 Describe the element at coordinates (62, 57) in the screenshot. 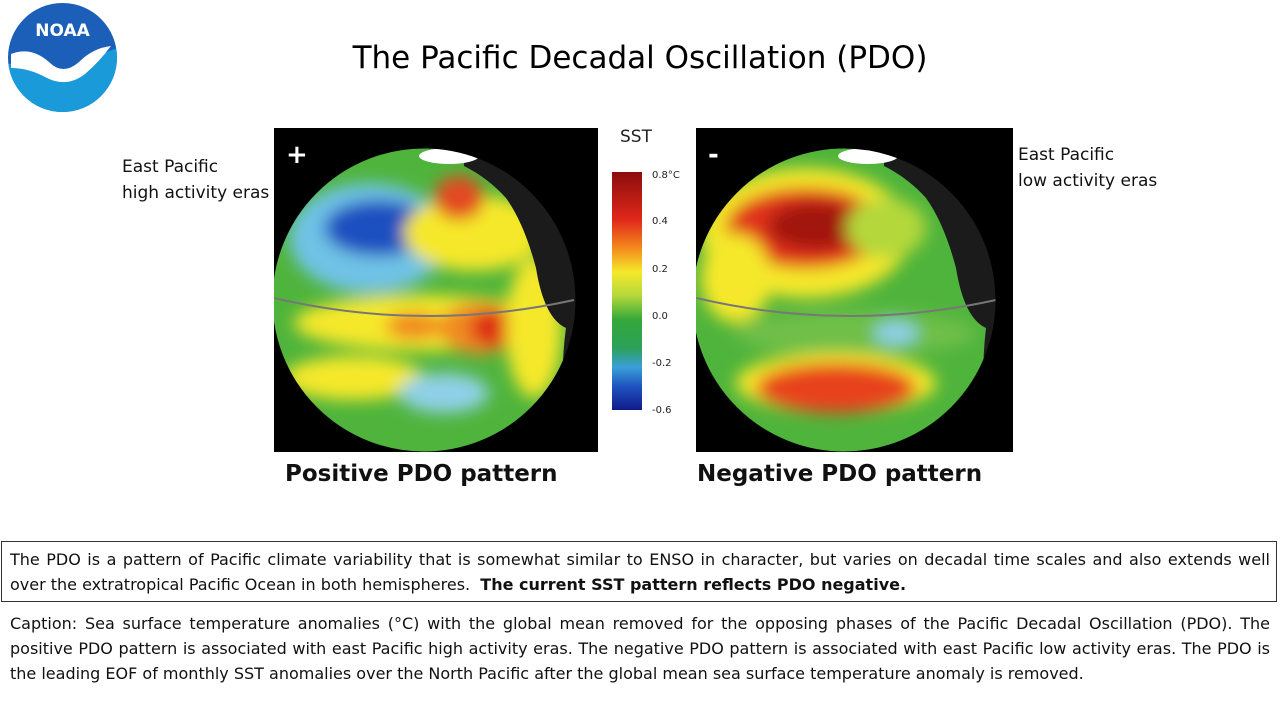

I see `noaa-logo: NOAA` at that location.